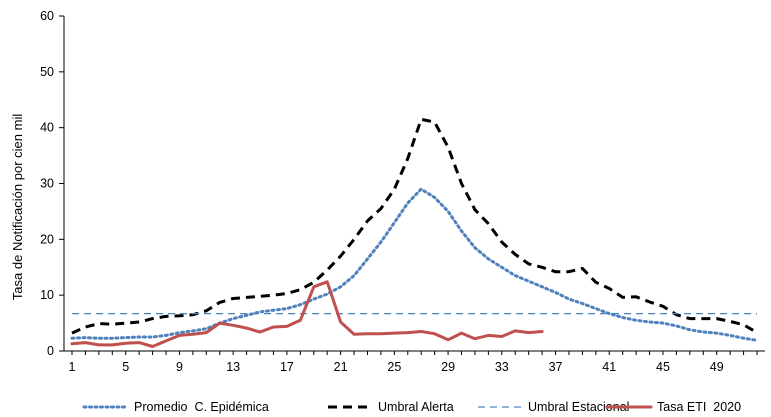 The width and height of the screenshot is (771, 417). What do you see at coordinates (201, 407) in the screenshot?
I see `legend-label-0: Promedio C. Epidémica` at bounding box center [201, 407].